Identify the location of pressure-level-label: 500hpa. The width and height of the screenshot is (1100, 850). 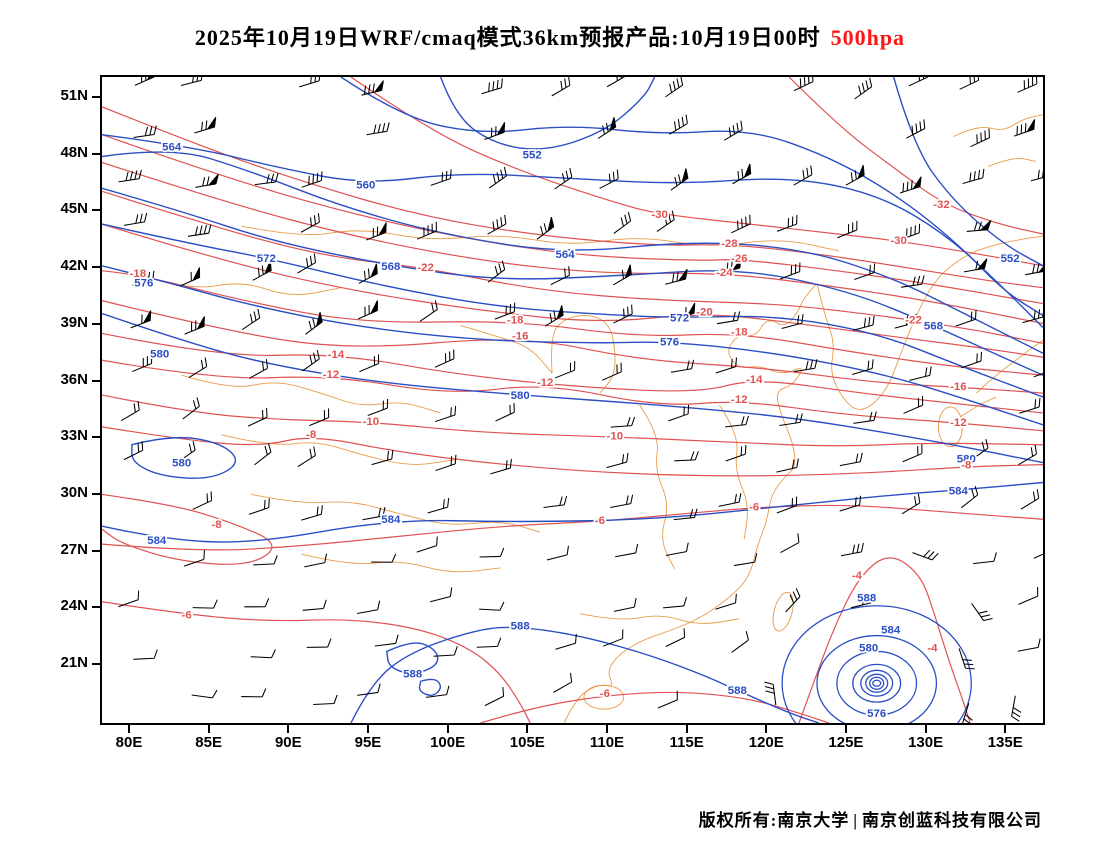
(868, 37).